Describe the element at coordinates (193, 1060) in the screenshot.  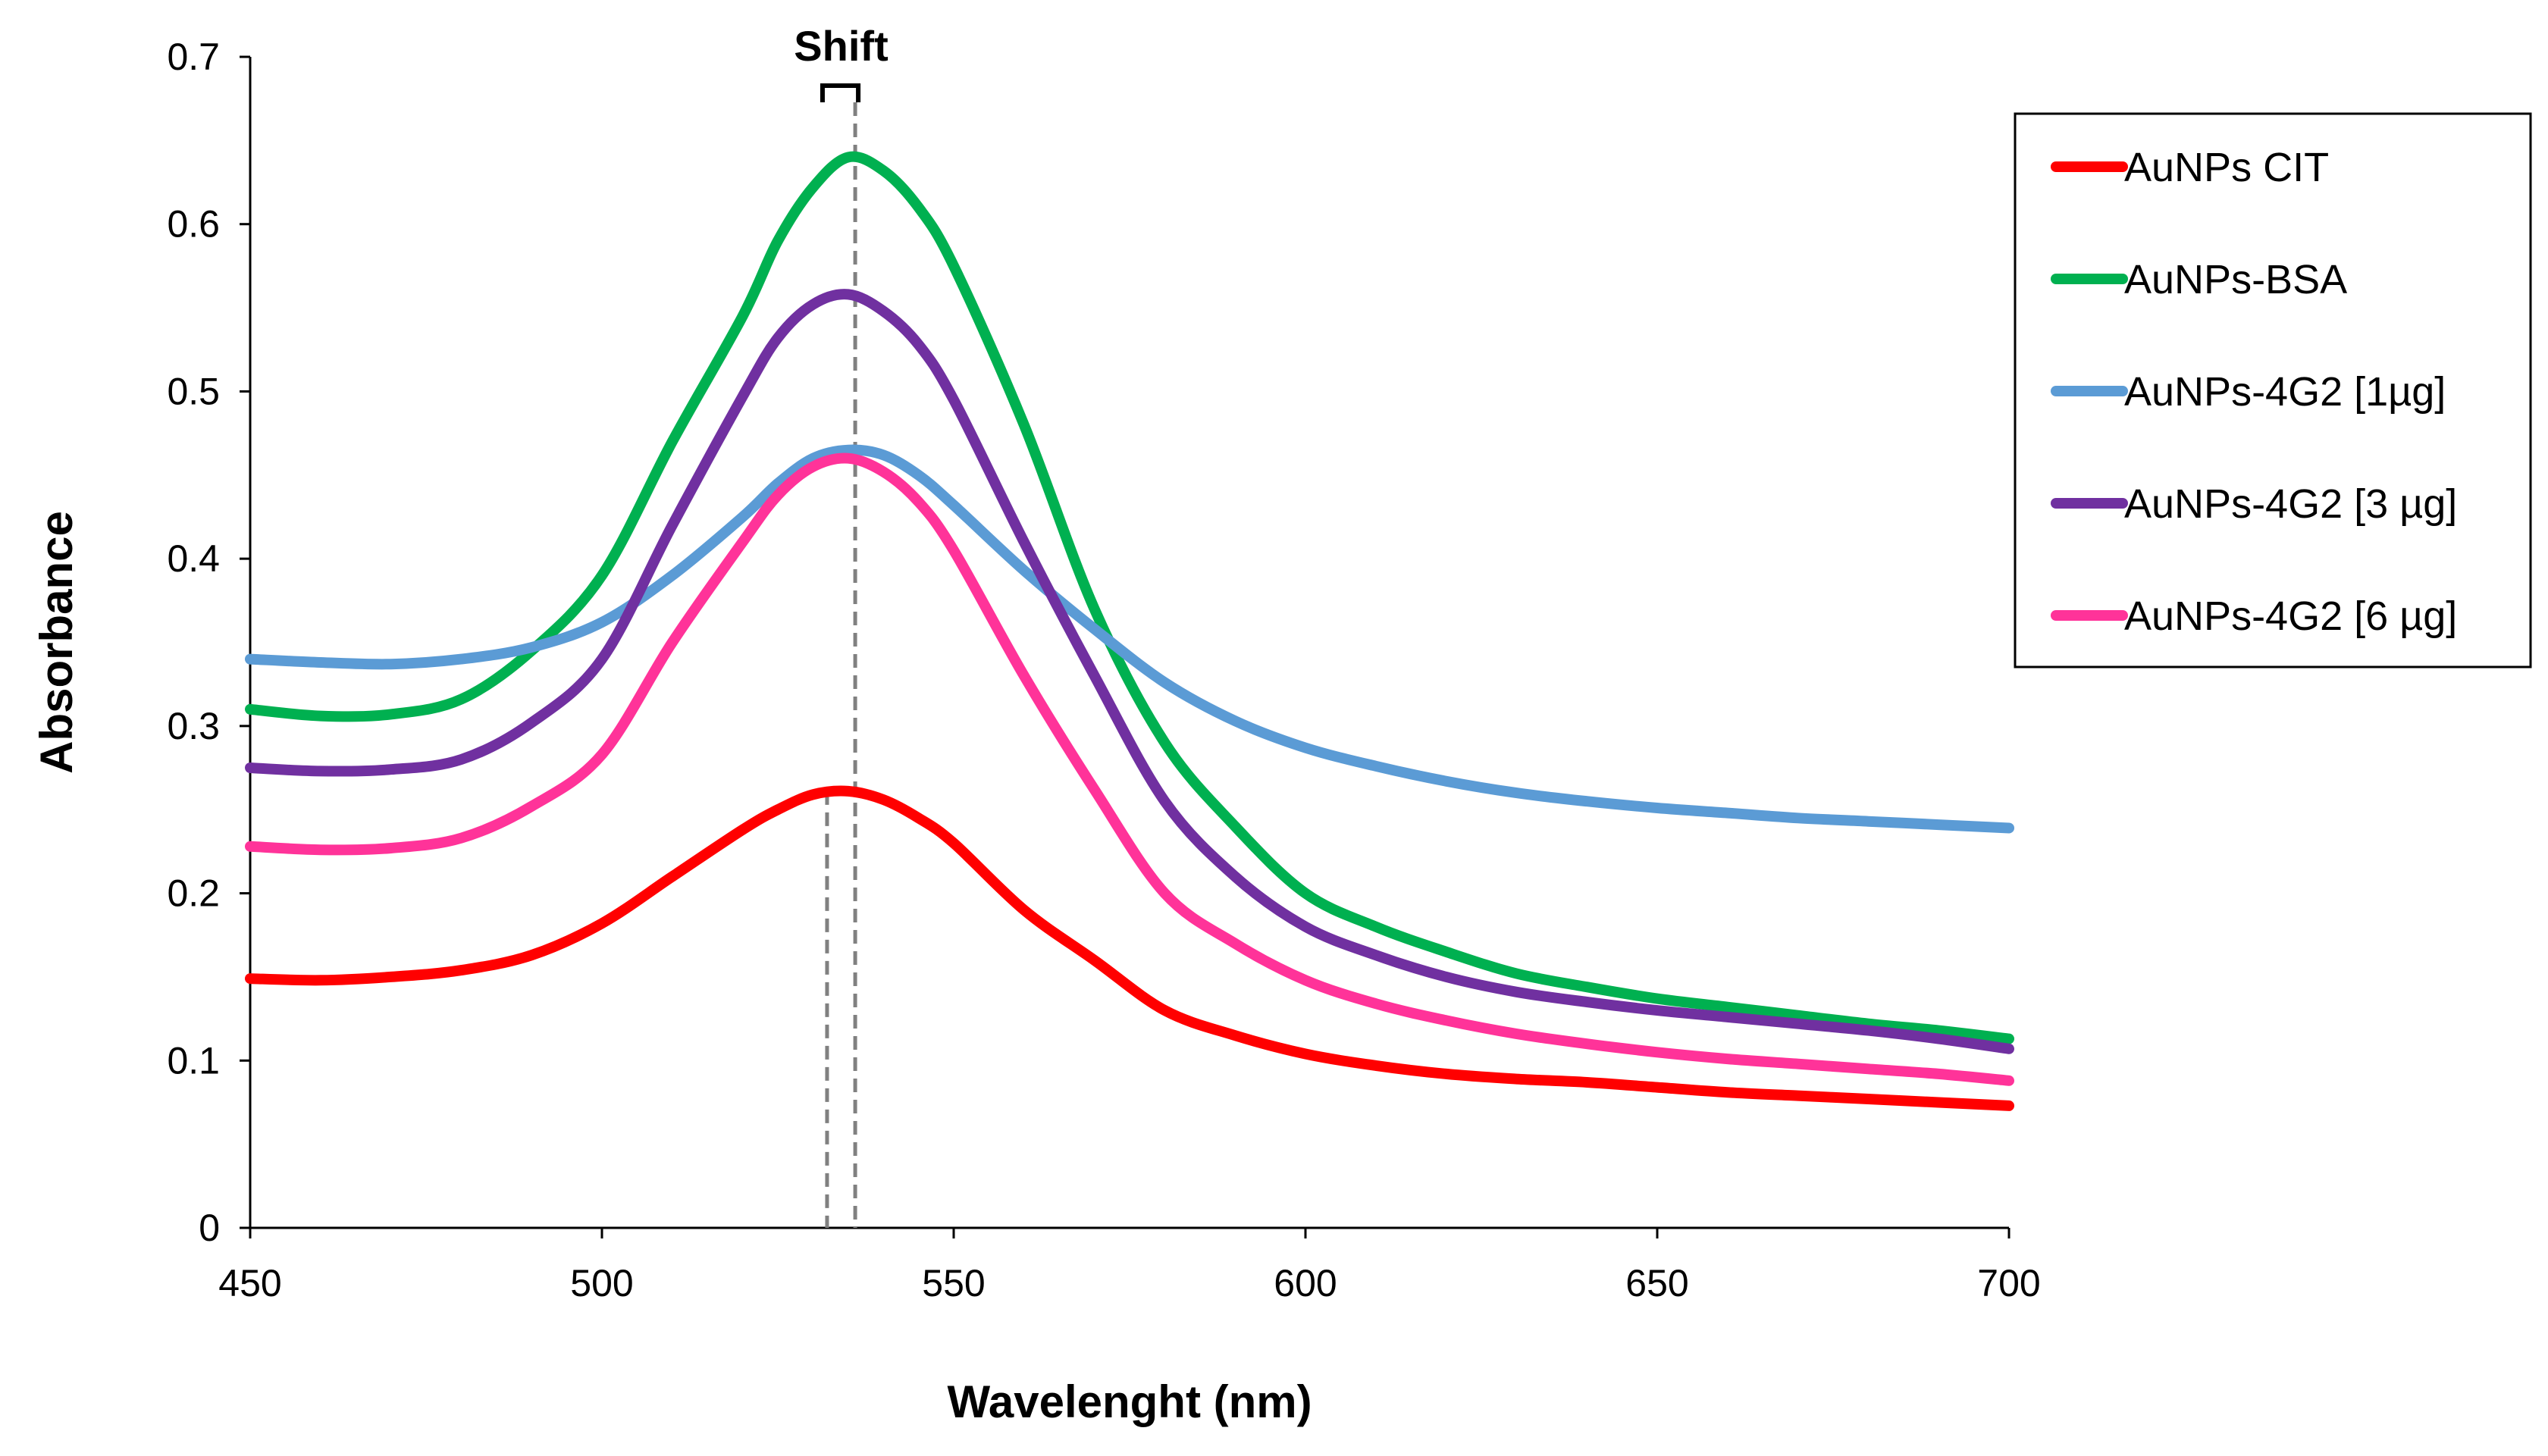
I see `y-tick-label: 0.1` at that location.